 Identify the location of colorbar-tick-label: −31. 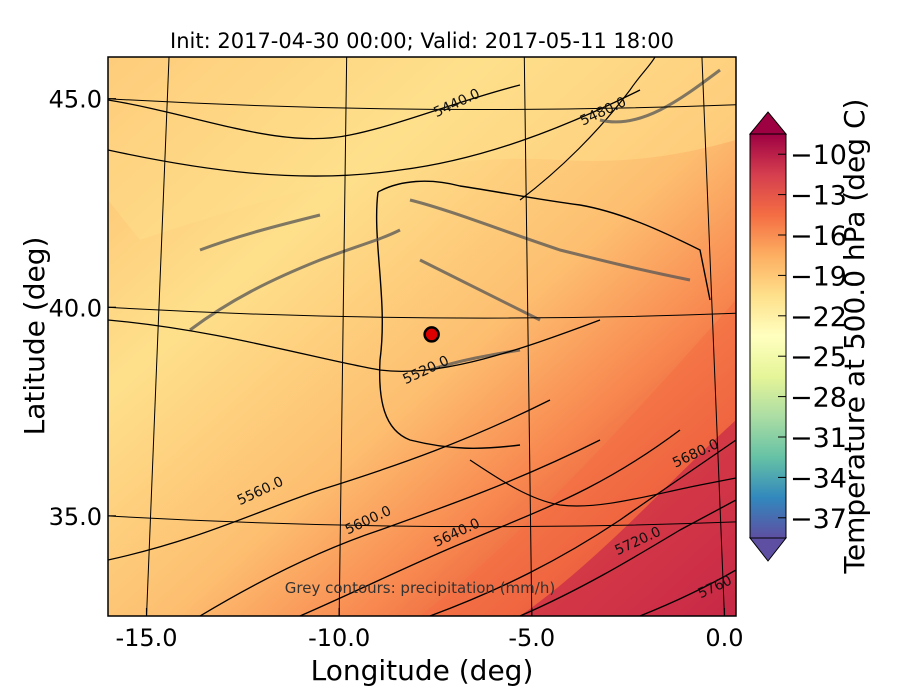
(818, 438).